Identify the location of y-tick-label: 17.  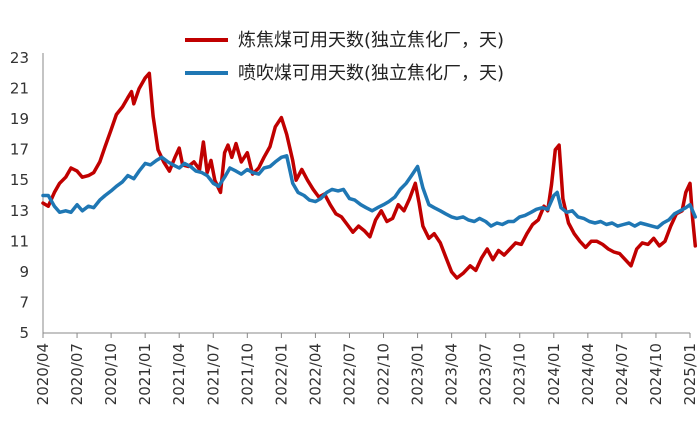
(19, 150).